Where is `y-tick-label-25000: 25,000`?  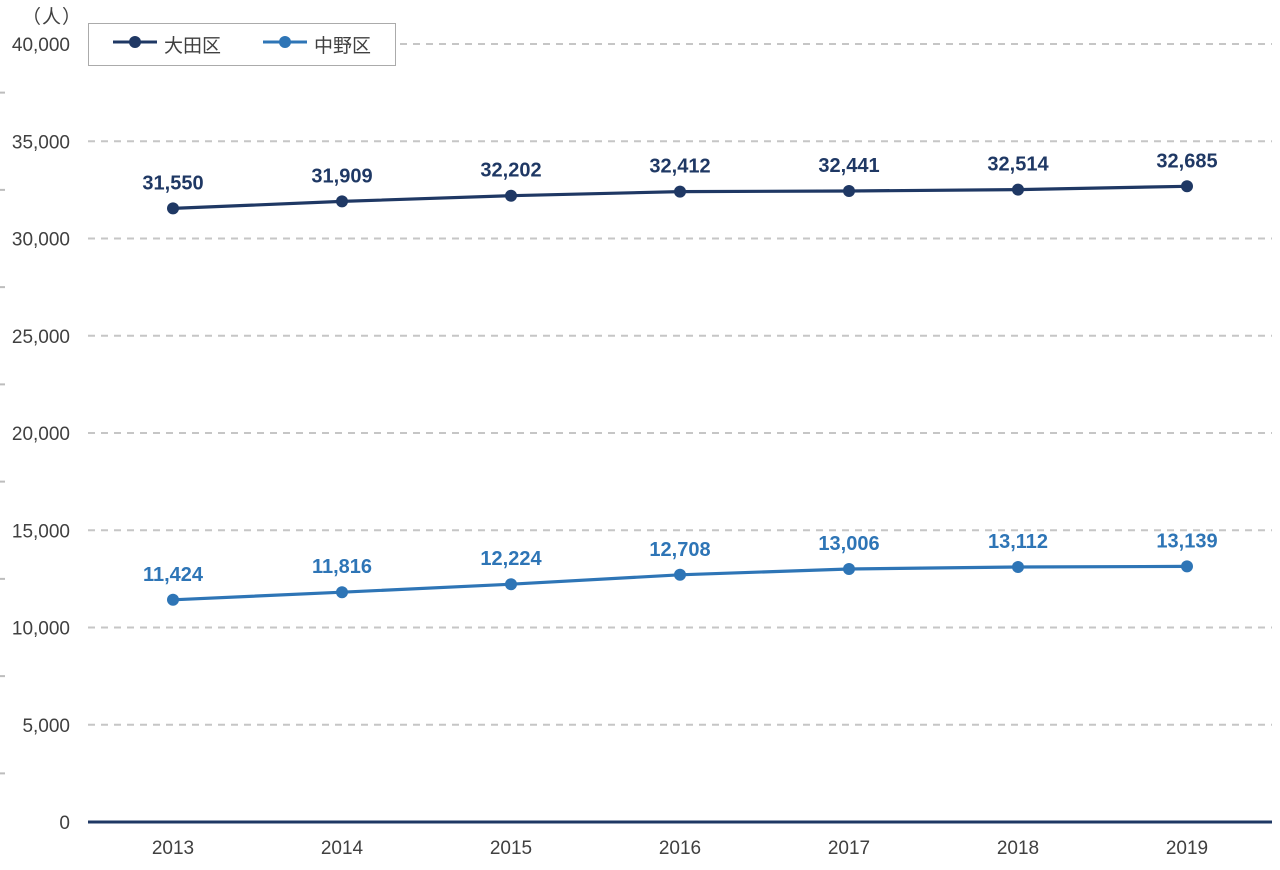 y-tick-label-25000: 25,000 is located at coordinates (41, 337).